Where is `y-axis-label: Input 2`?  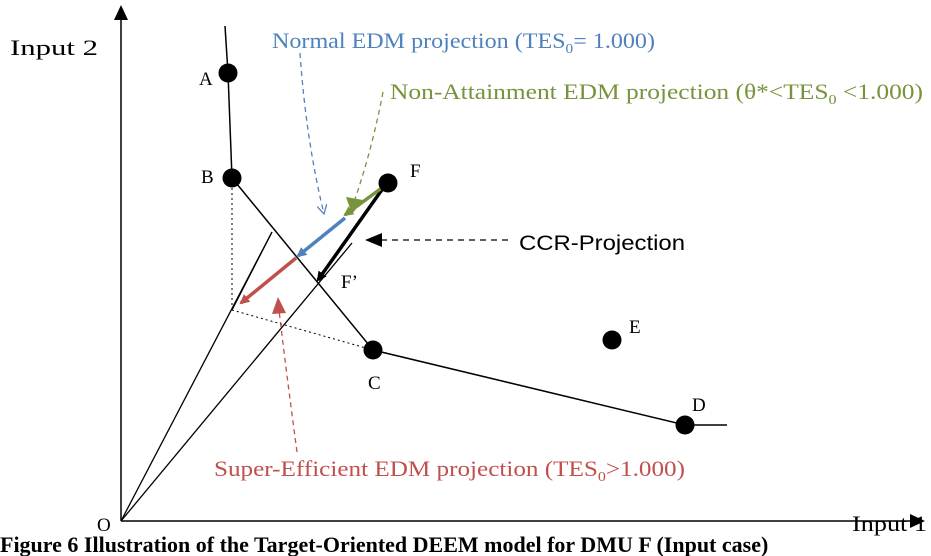 y-axis-label: Input 2 is located at coordinates (54, 47).